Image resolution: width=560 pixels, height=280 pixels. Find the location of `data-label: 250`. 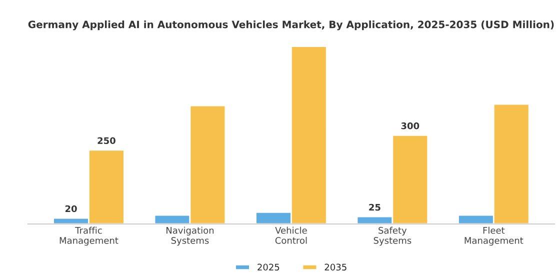

data-label: 250 is located at coordinates (107, 140).